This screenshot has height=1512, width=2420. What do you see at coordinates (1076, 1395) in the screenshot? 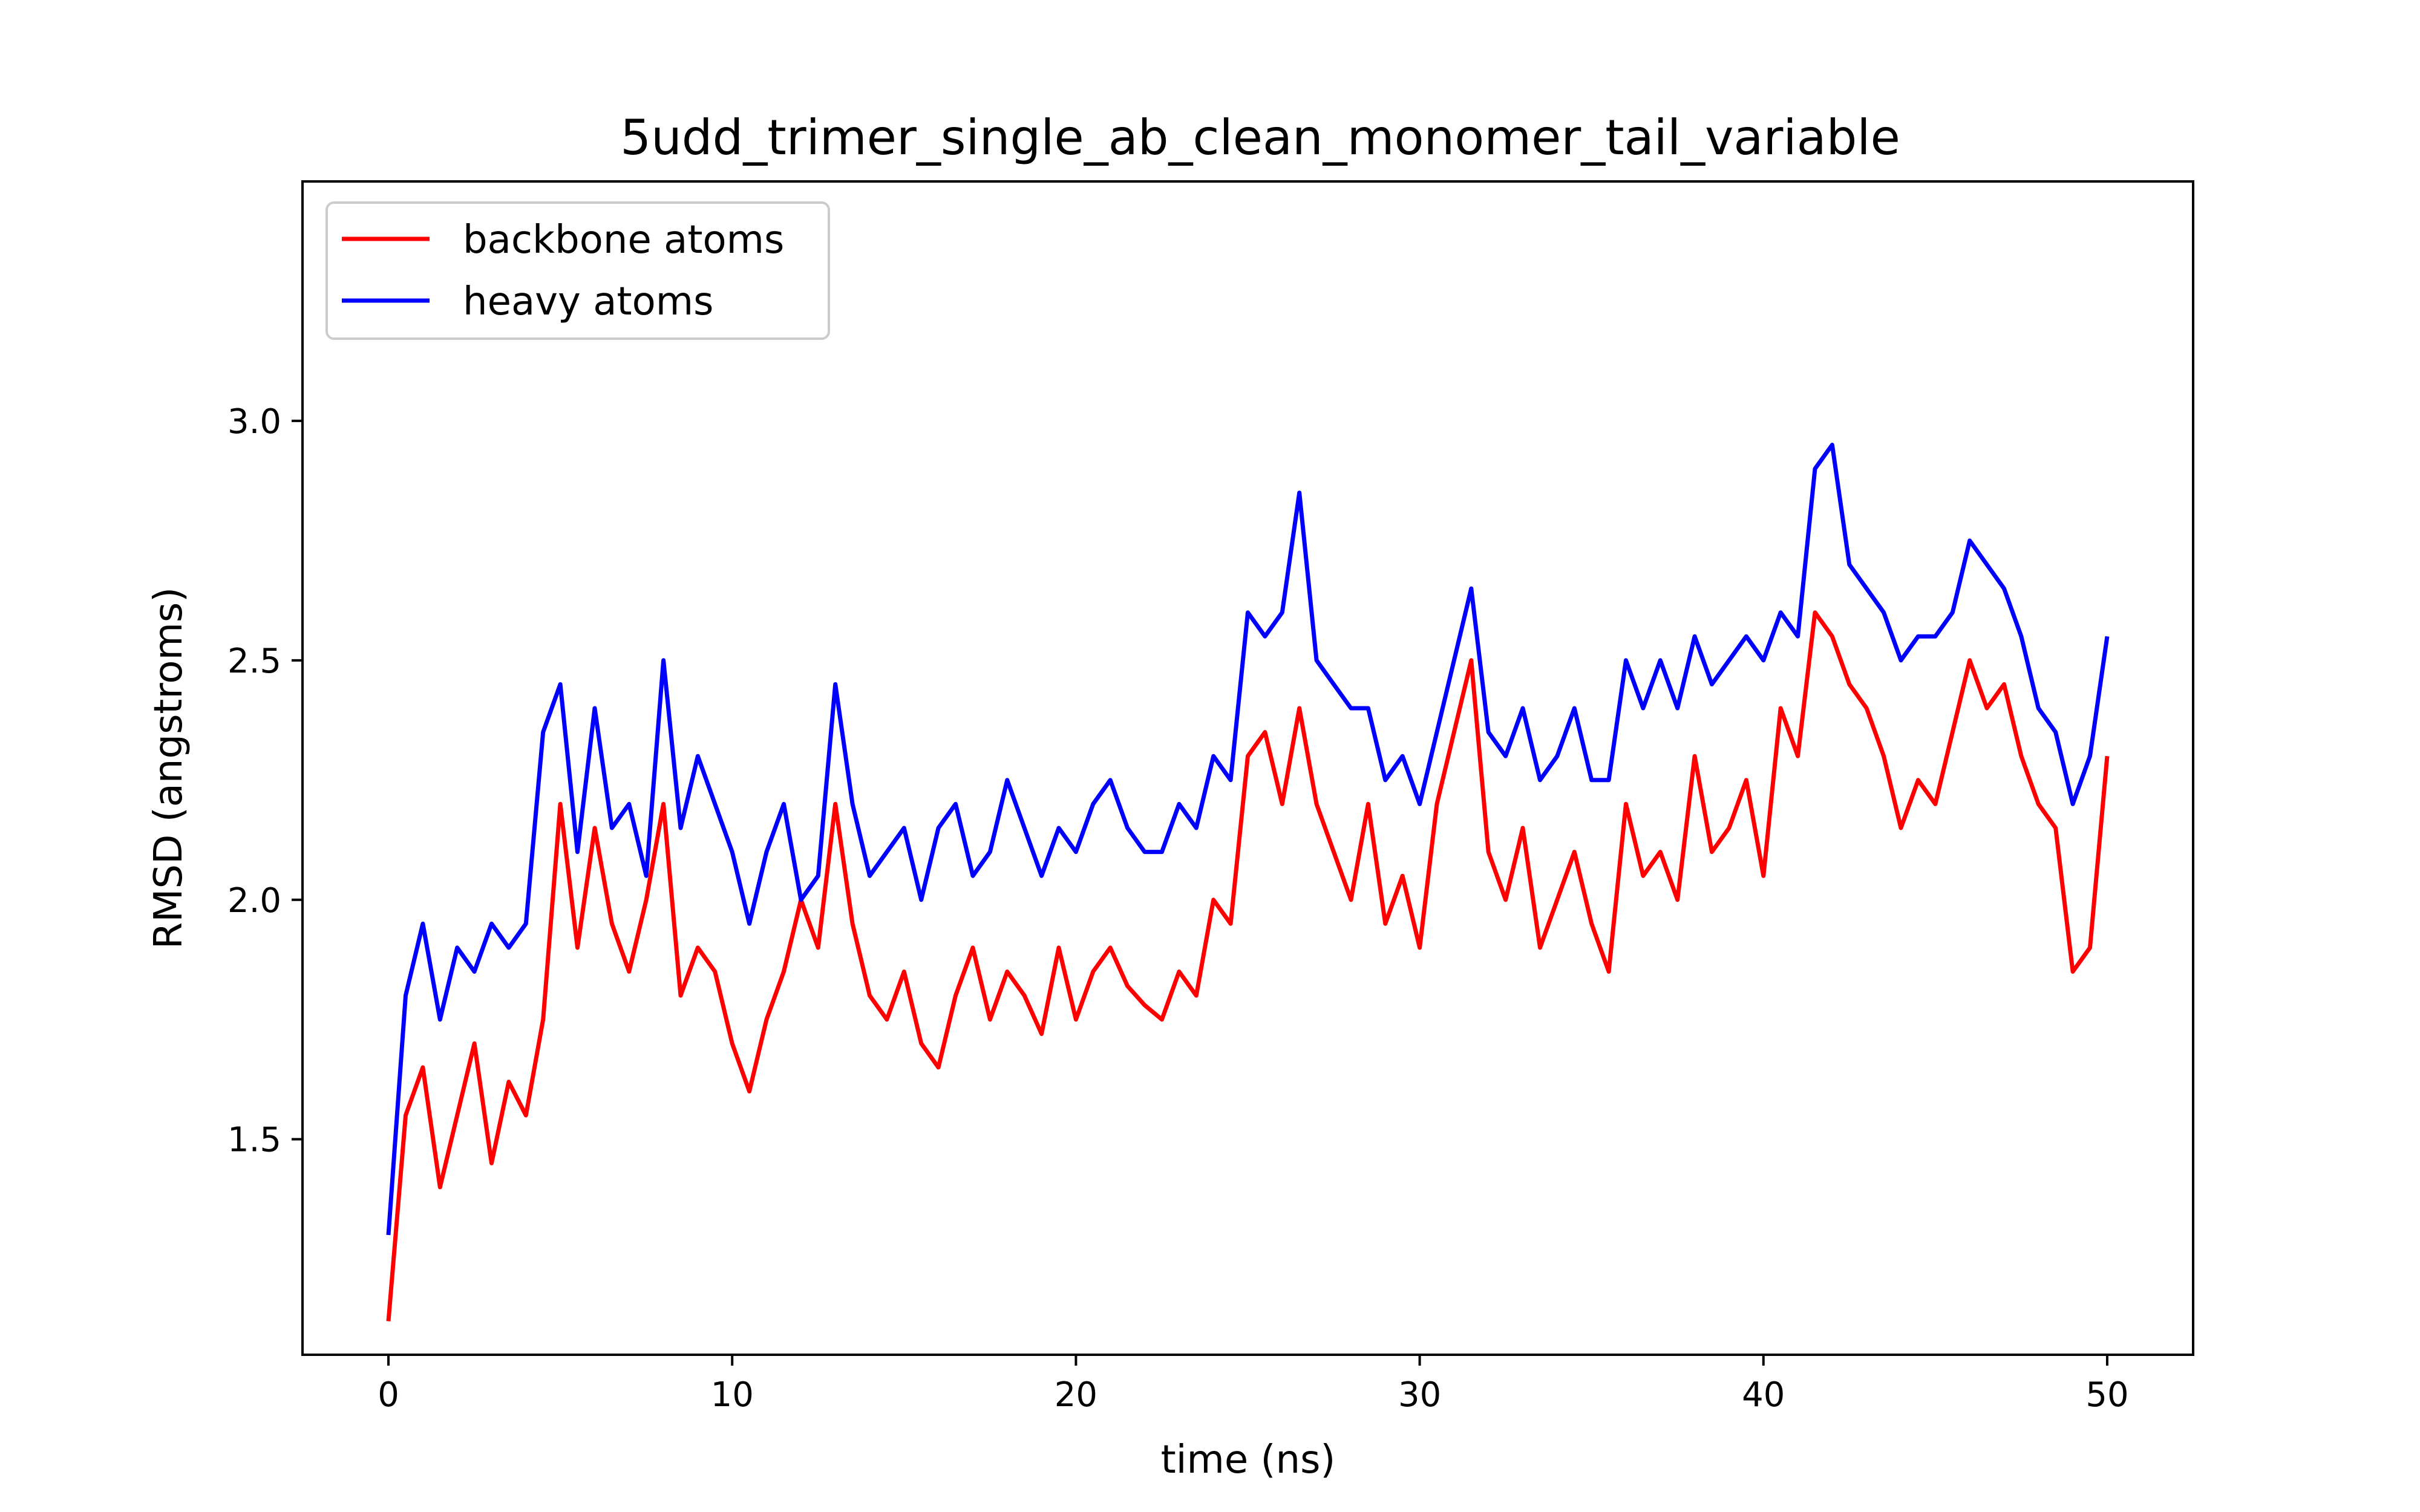
I see `x-tick-label: 20` at bounding box center [1076, 1395].